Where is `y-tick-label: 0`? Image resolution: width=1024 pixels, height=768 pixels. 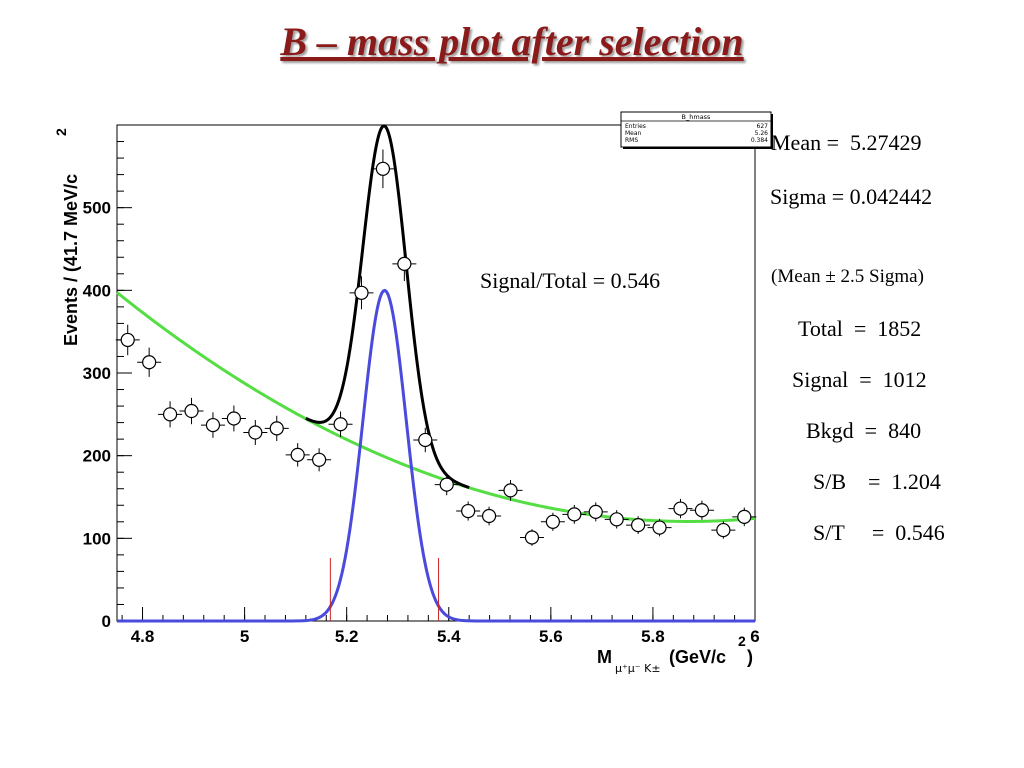 y-tick-label: 0 is located at coordinates (106, 621).